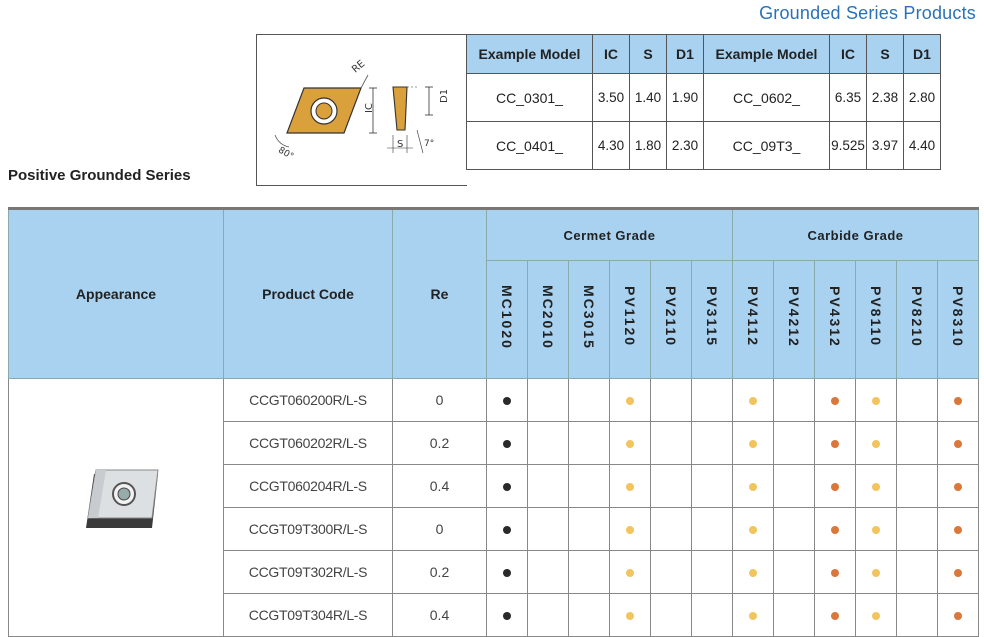  What do you see at coordinates (611, 145) in the screenshot?
I see `value-cell: 4.30` at bounding box center [611, 145].